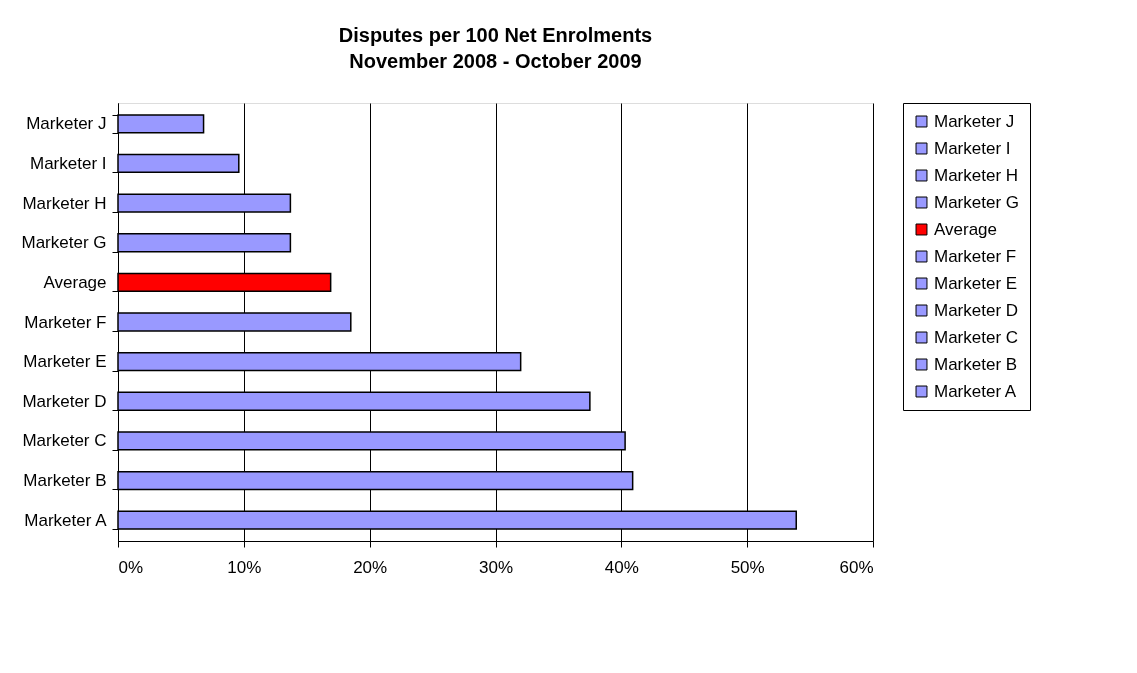 Image resolution: width=1137 pixels, height=673 pixels. I want to click on legend-label: Marketer H, so click(976, 175).